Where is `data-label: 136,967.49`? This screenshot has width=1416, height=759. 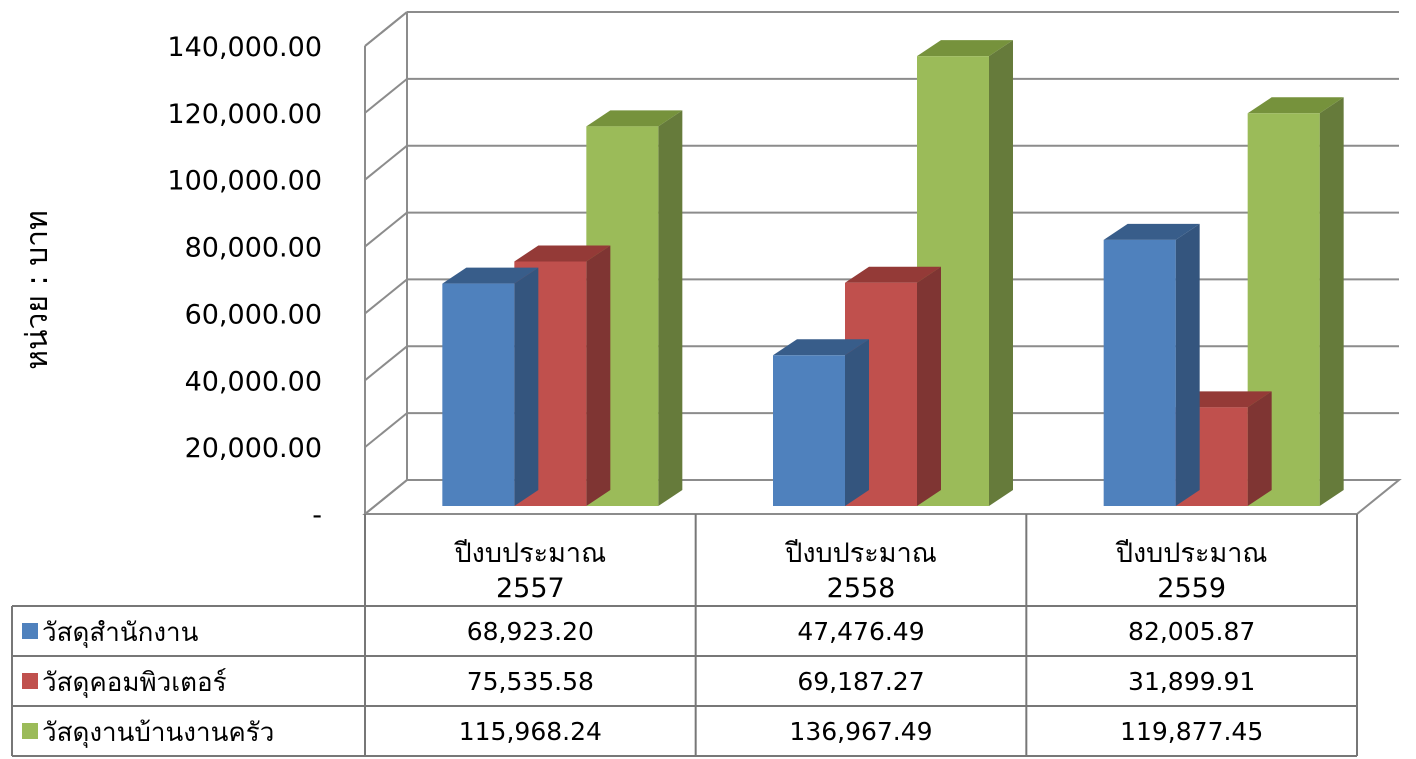 data-label: 136,967.49 is located at coordinates (860, 731).